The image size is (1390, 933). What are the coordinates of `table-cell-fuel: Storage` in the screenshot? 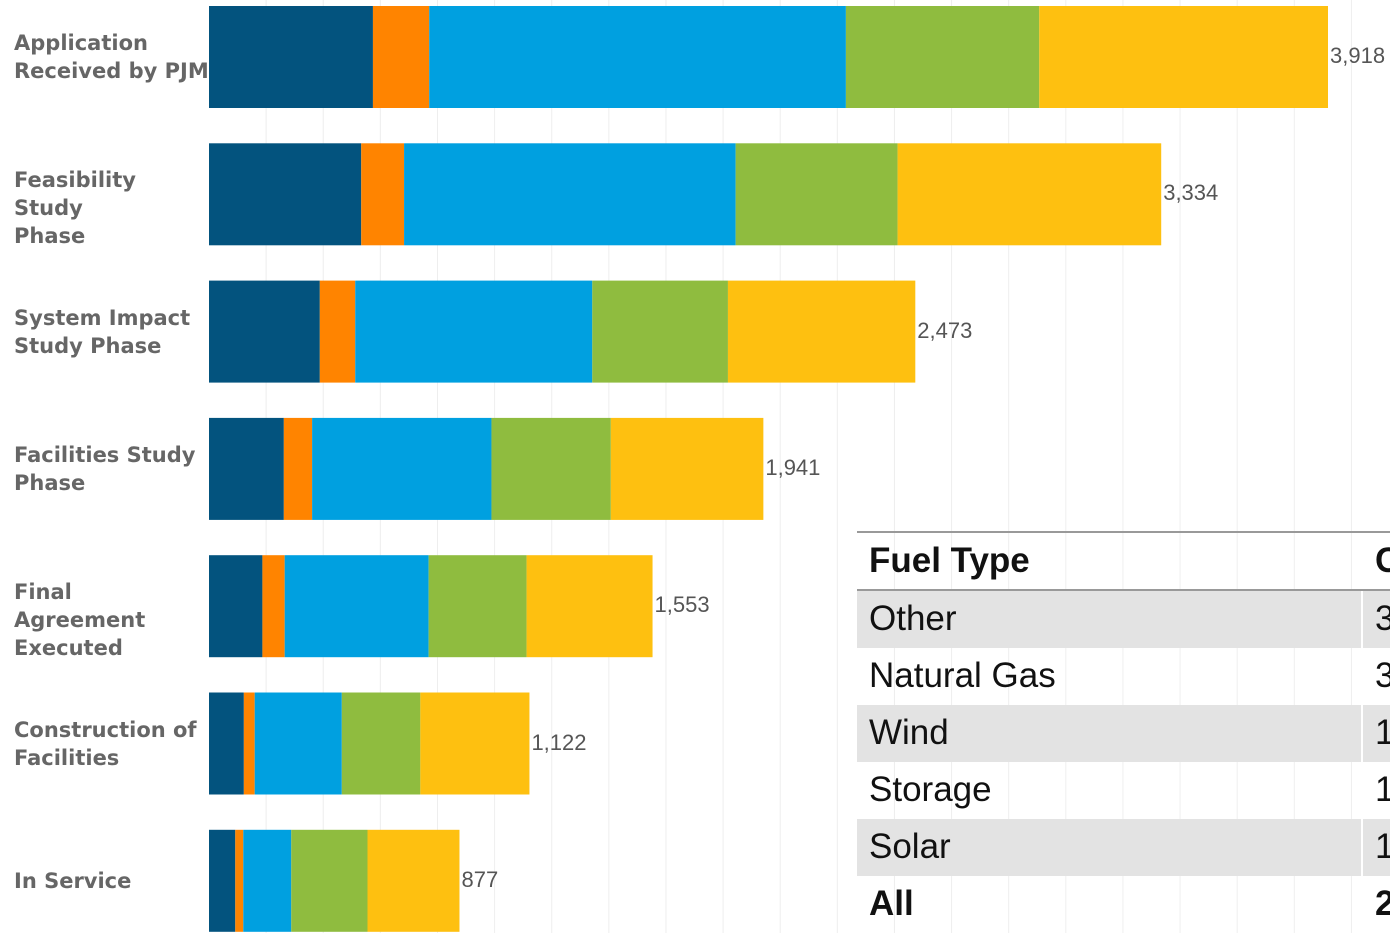 It's located at (930, 789).